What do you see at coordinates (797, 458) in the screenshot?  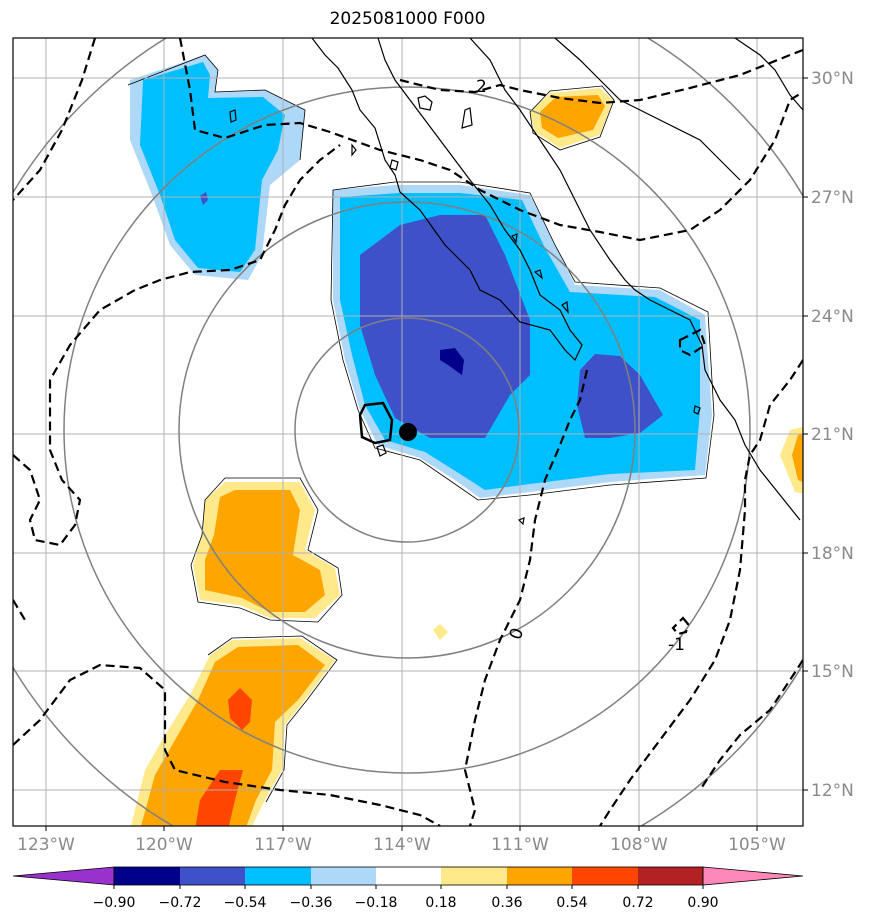 I see `positive-anomaly-east` at bounding box center [797, 458].